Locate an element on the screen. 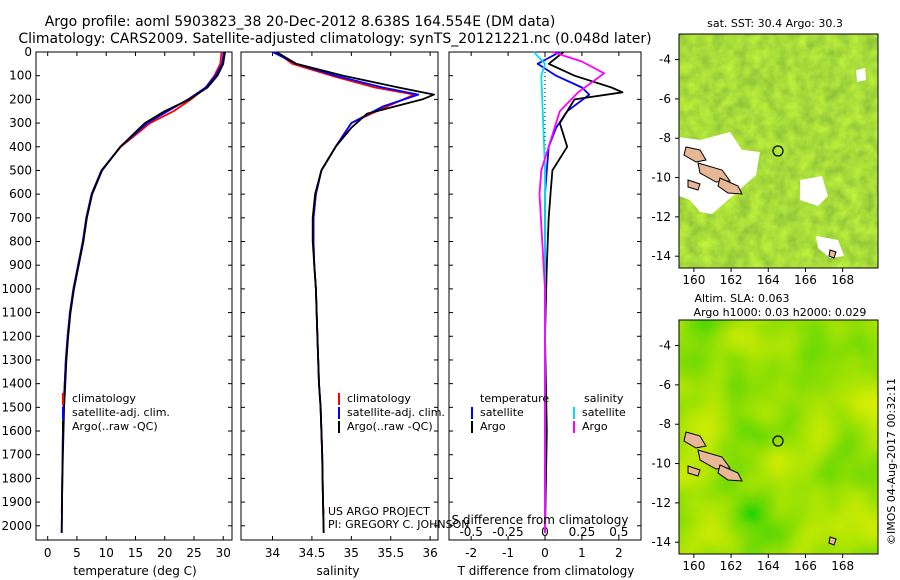 Image resolution: width=900 pixels, height=580 pixels. y-tick-label: 2000 is located at coordinates (16, 526).